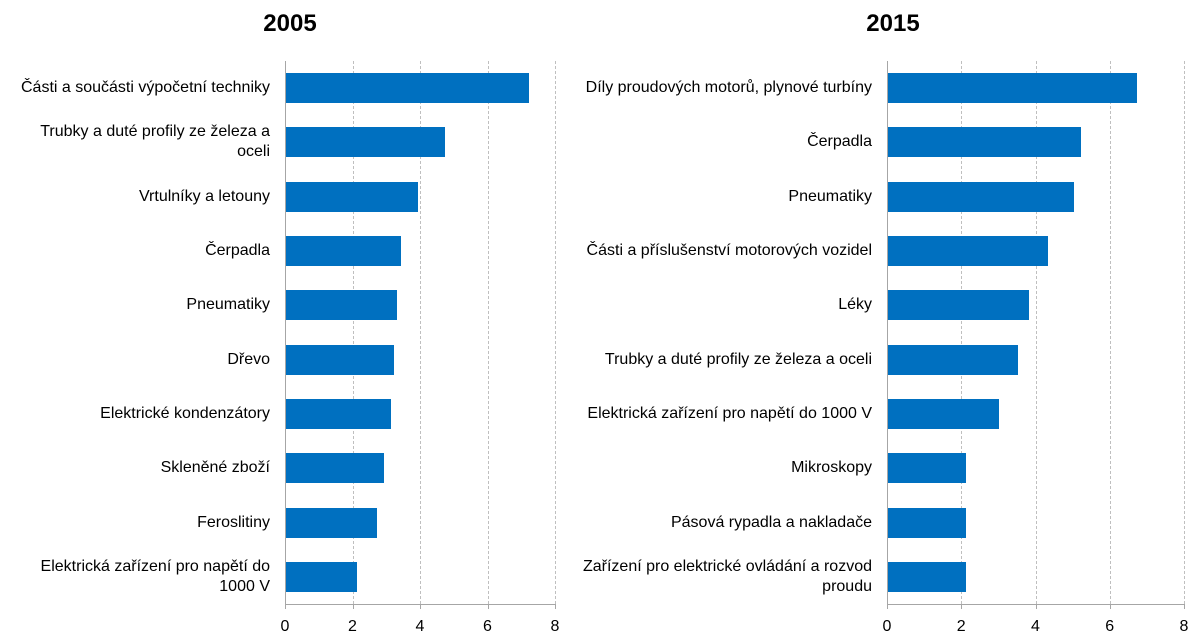  What do you see at coordinates (831, 468) in the screenshot?
I see `y-tick-label: Mikroskopy` at bounding box center [831, 468].